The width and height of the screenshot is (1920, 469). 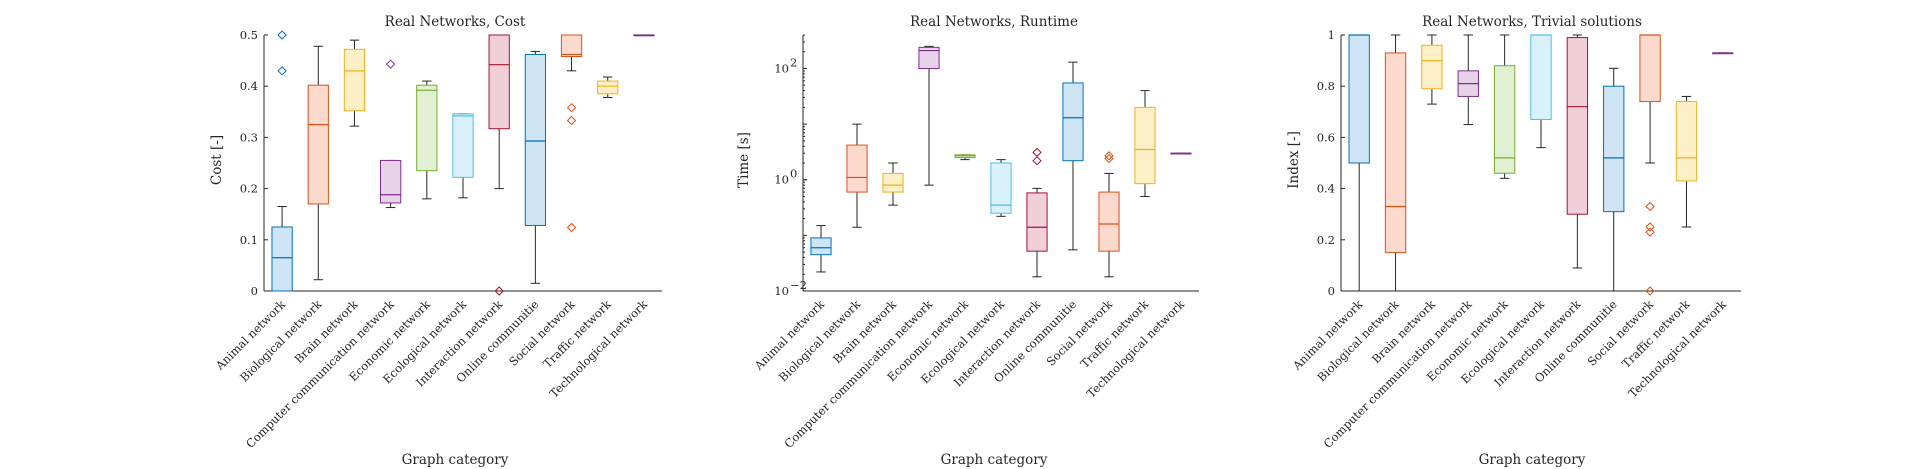 I want to click on y-tick-label: 0.5, so click(x=249, y=35).